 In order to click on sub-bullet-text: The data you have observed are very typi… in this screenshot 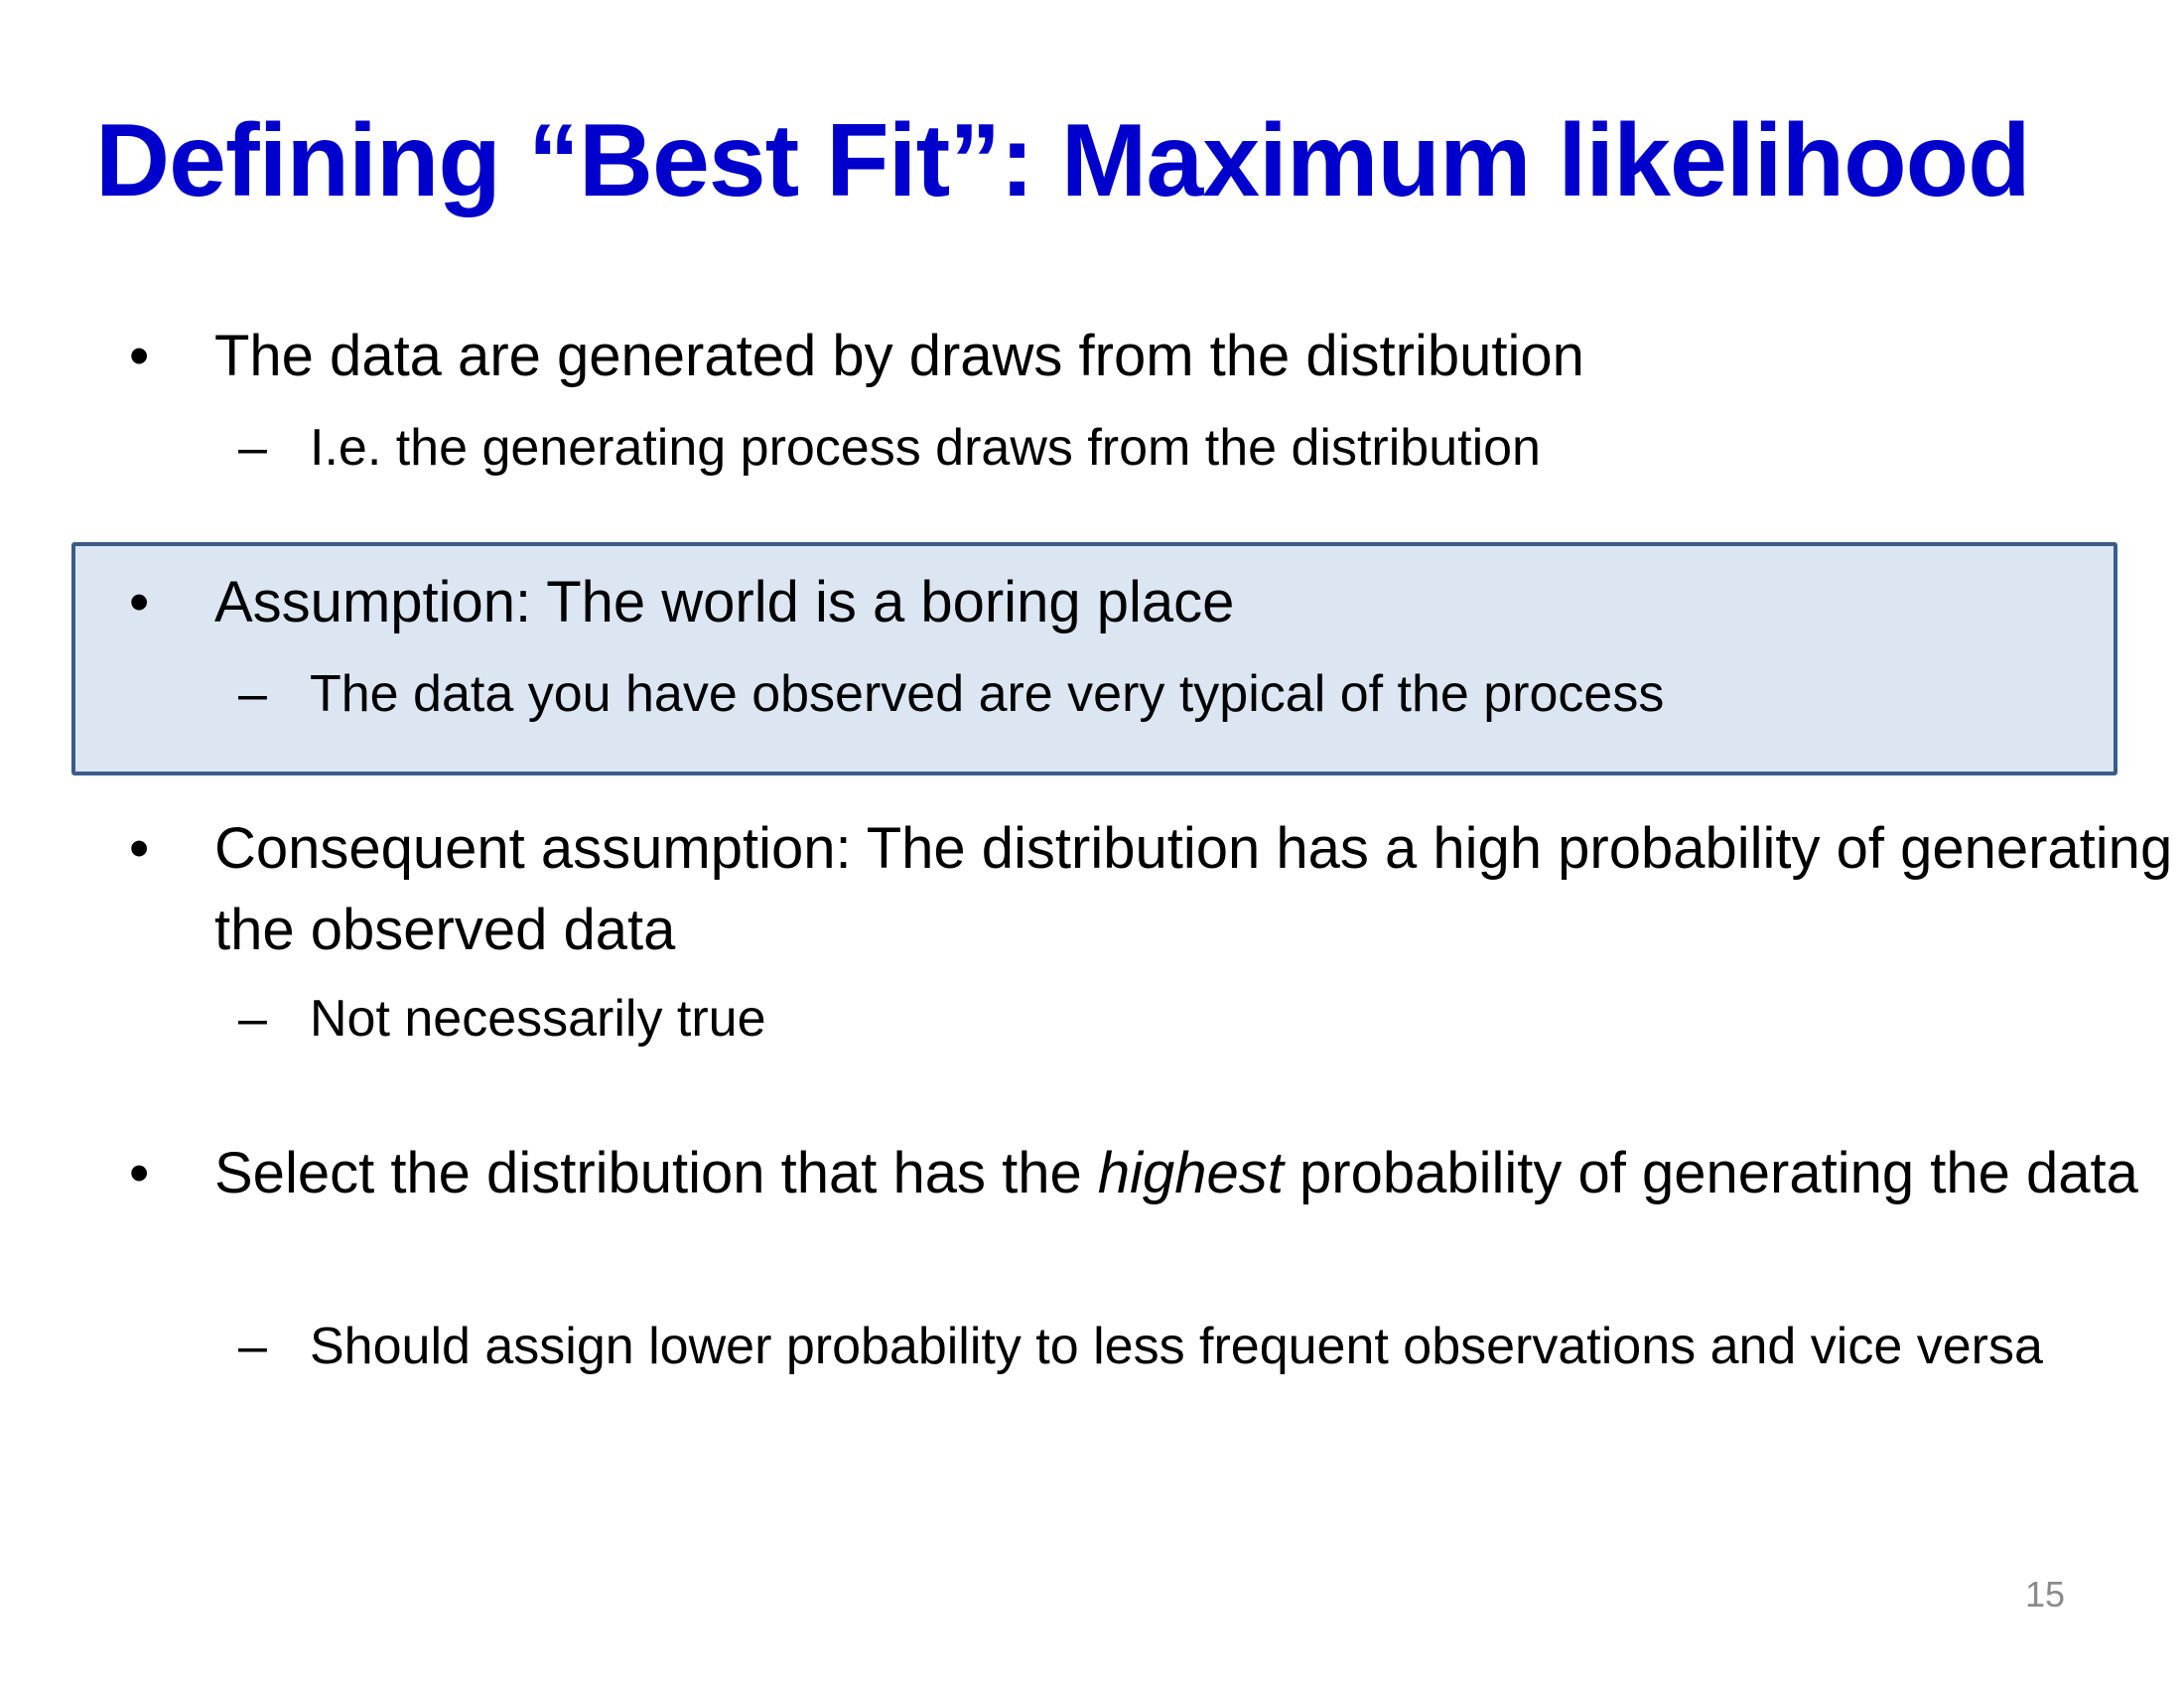, I will do `click(987, 694)`.